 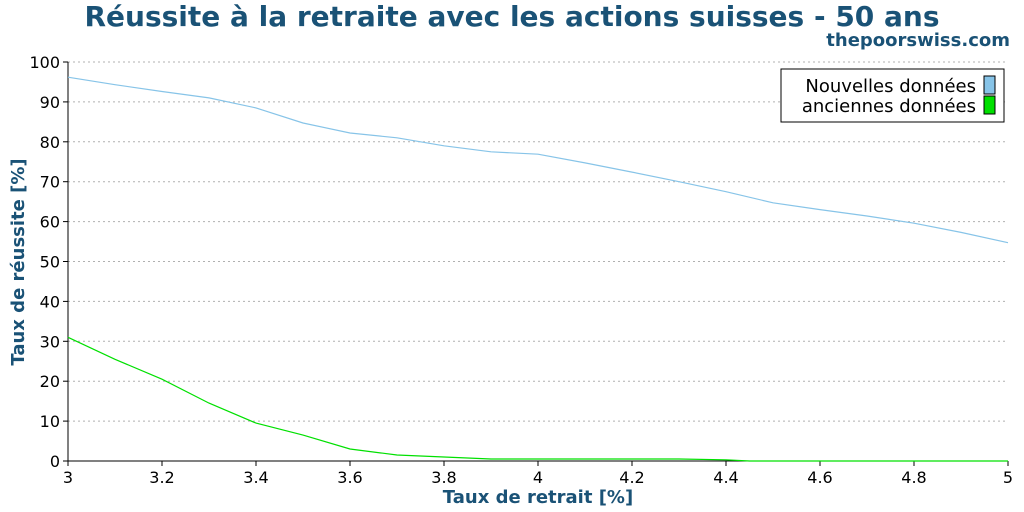 I want to click on y-tick-label: 10, so click(x=50, y=421).